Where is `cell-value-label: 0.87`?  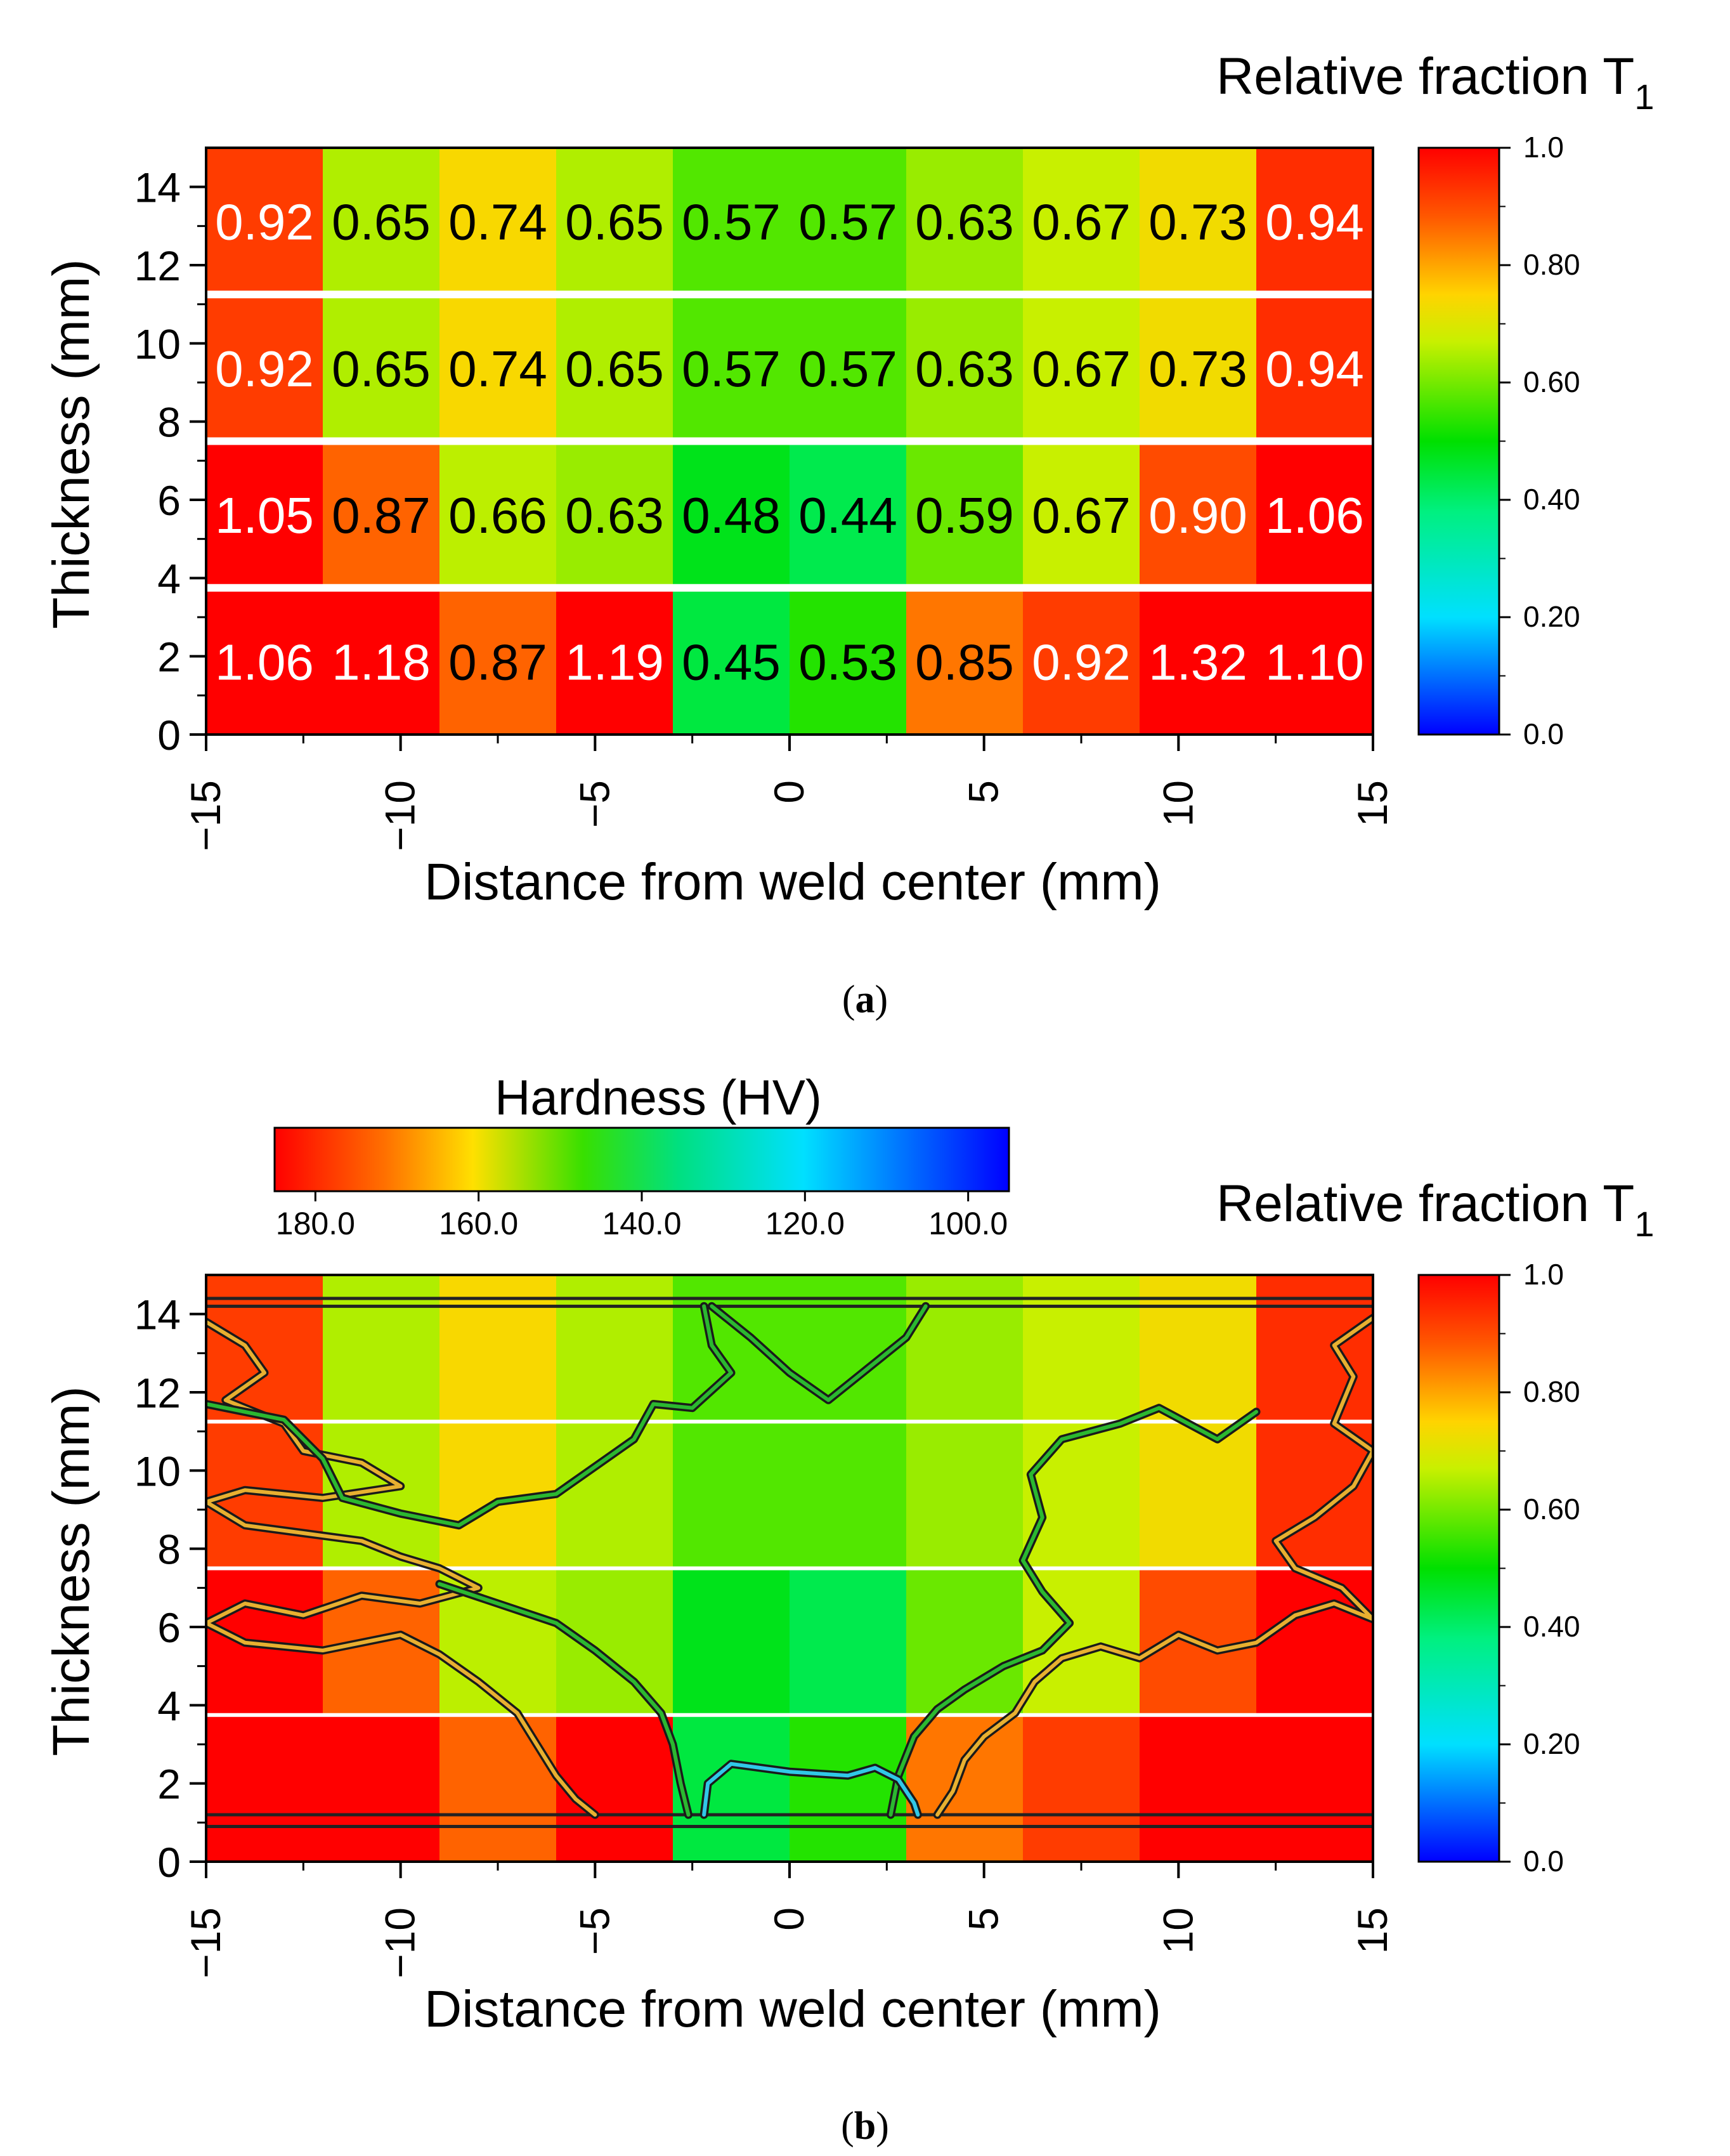 cell-value-label: 0.87 is located at coordinates (497, 662).